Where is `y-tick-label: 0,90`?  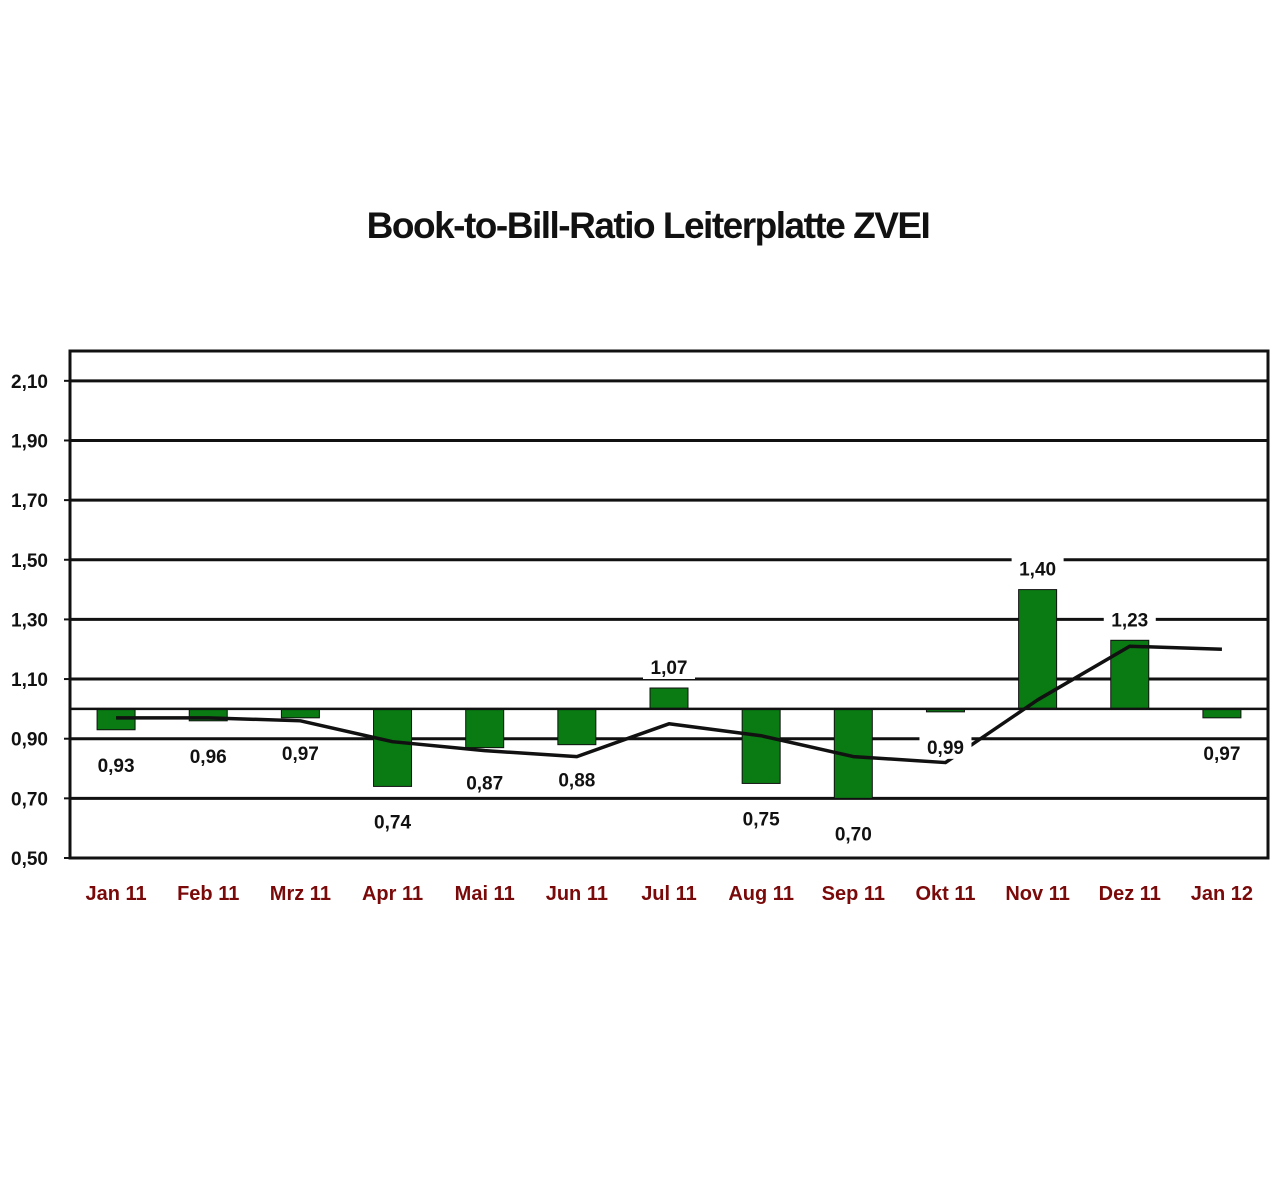
y-tick-label: 0,90 is located at coordinates (29, 740).